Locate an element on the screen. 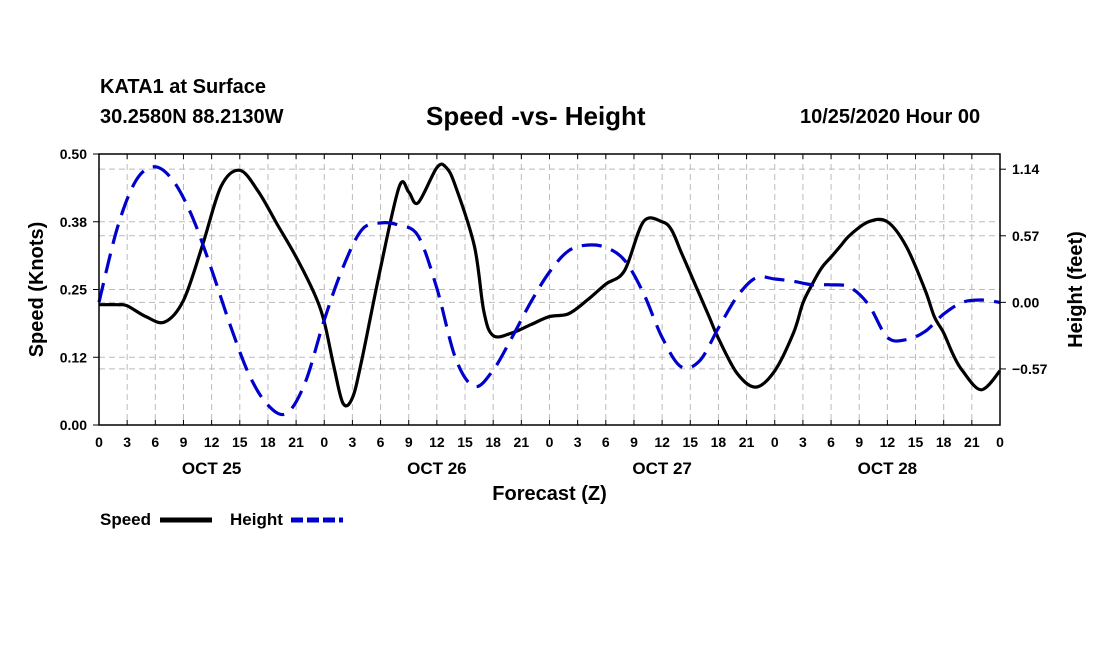 This screenshot has height=650, width=1100. left-y-tick-label: 0.25 is located at coordinates (73, 290).